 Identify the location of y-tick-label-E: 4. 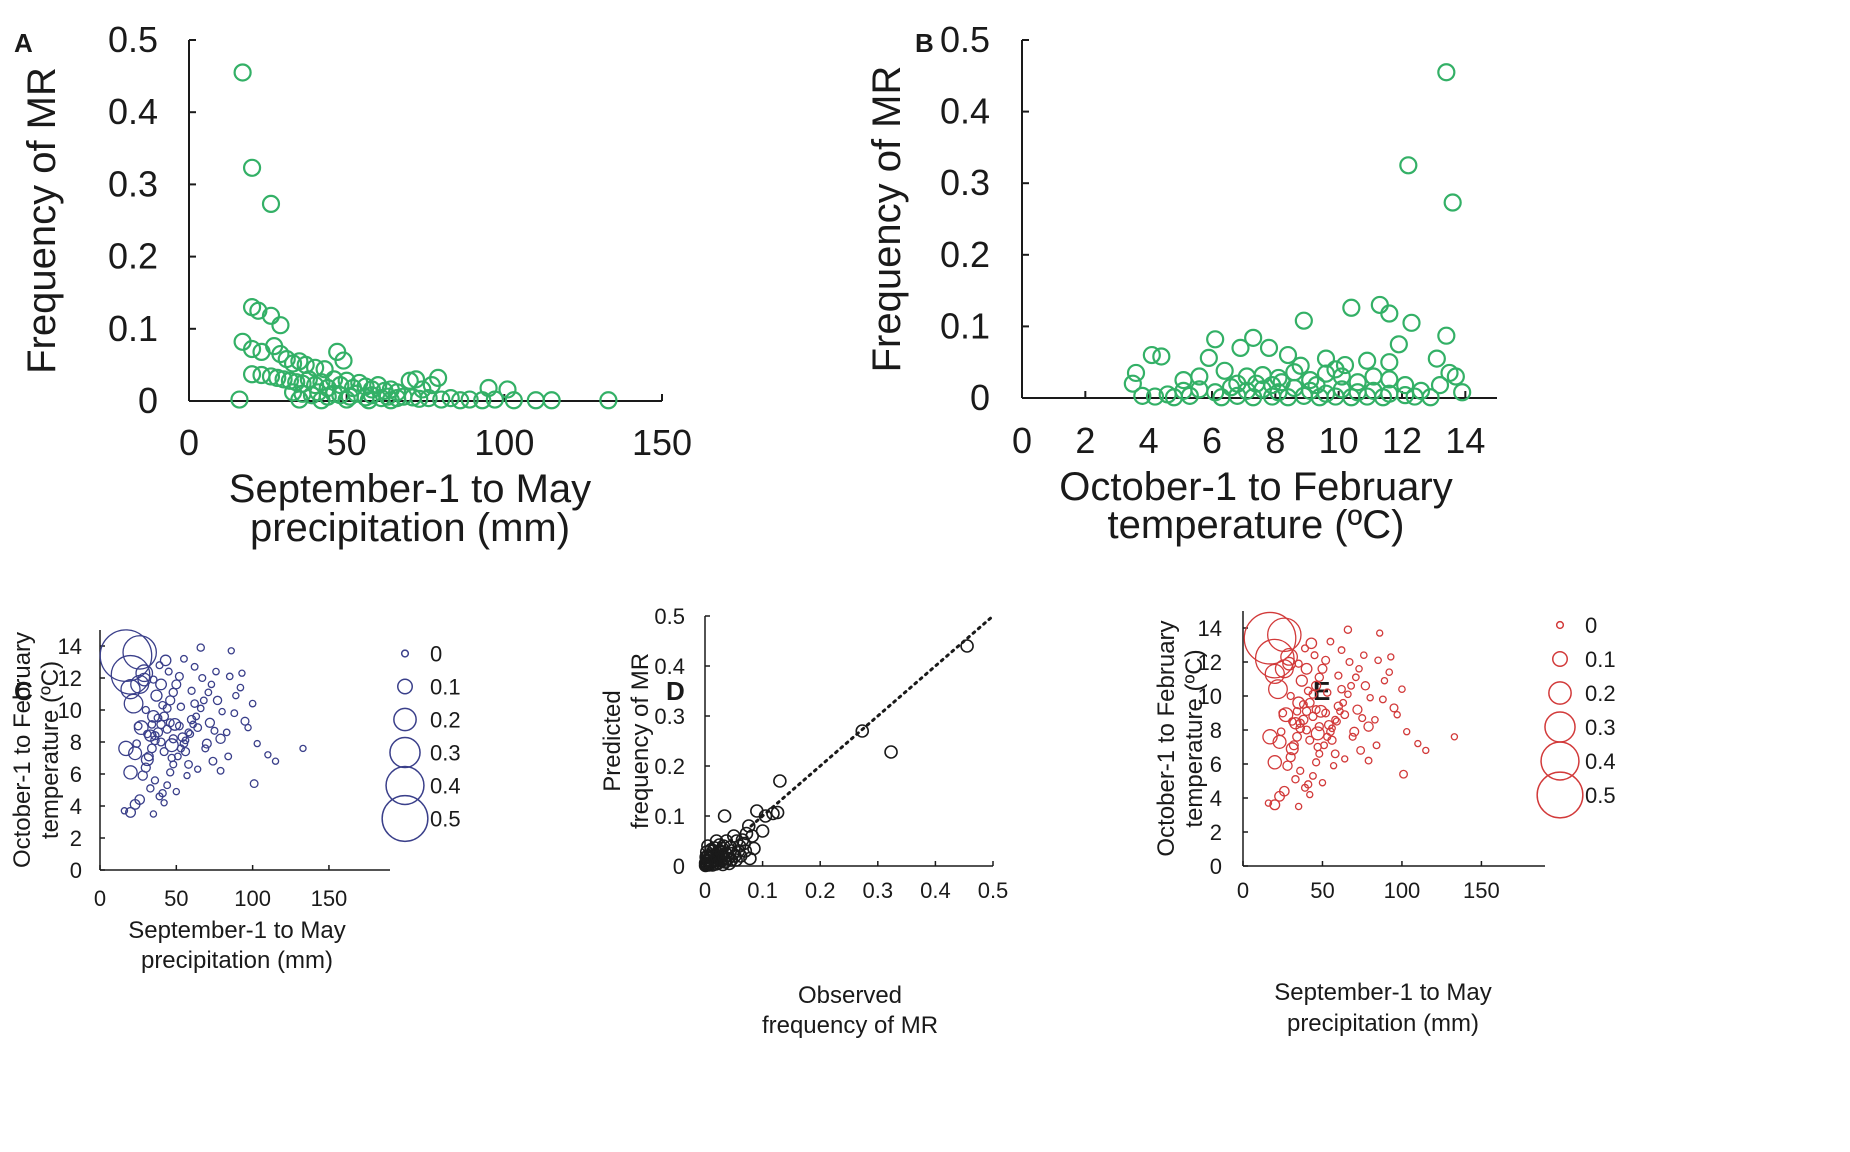
(1216, 798).